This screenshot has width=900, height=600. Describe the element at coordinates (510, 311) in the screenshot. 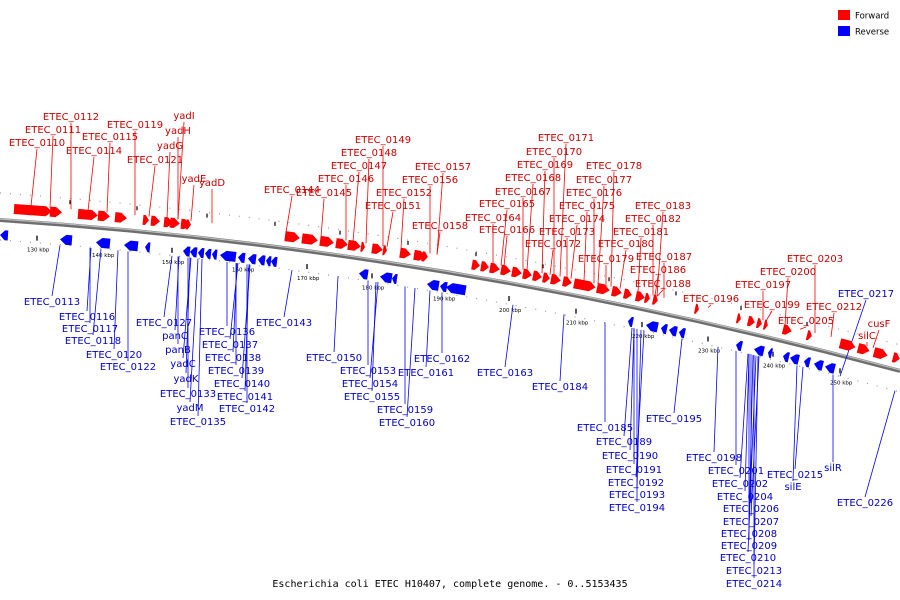

I see `scale-tick-label: 200 kbp` at that location.